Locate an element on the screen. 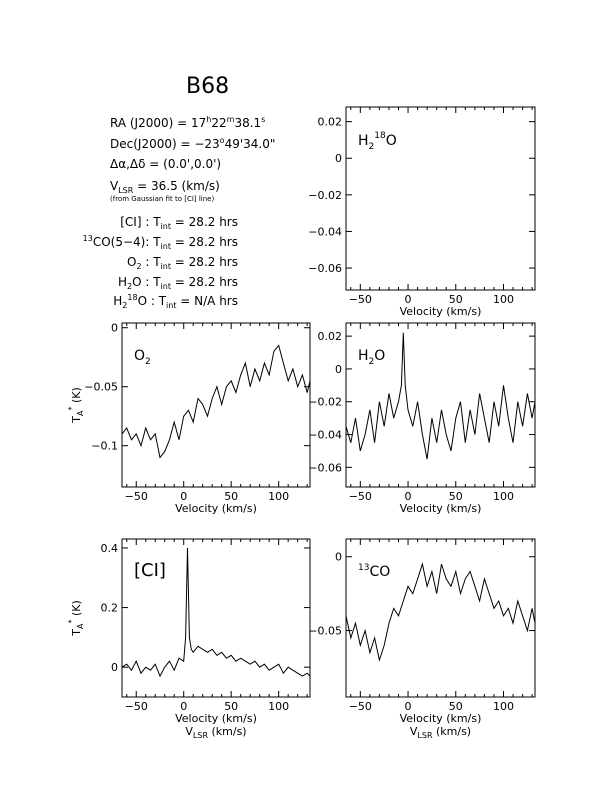 Image resolution: width=612 pixels, height=792 pixels. tint-o2: O2 : Tint = 28.2 hrs is located at coordinates (182, 263).